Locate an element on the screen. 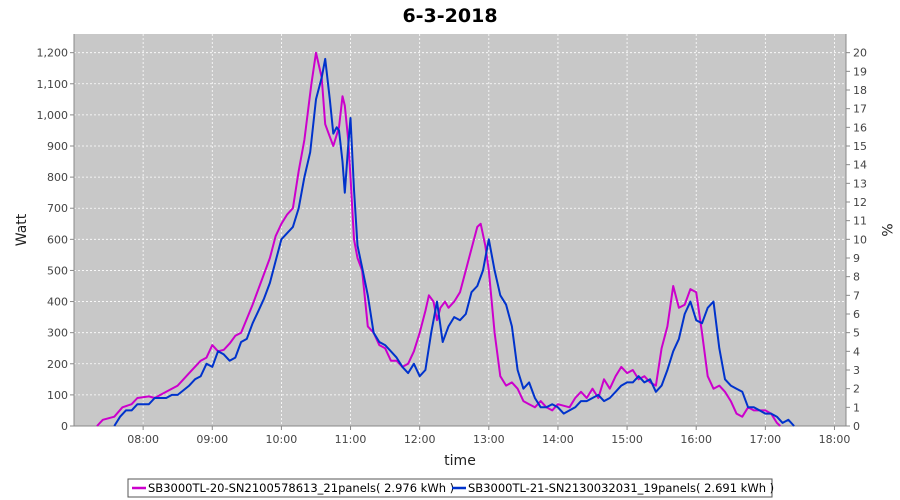 The image size is (900, 500). x-axis-label: time is located at coordinates (460, 461).